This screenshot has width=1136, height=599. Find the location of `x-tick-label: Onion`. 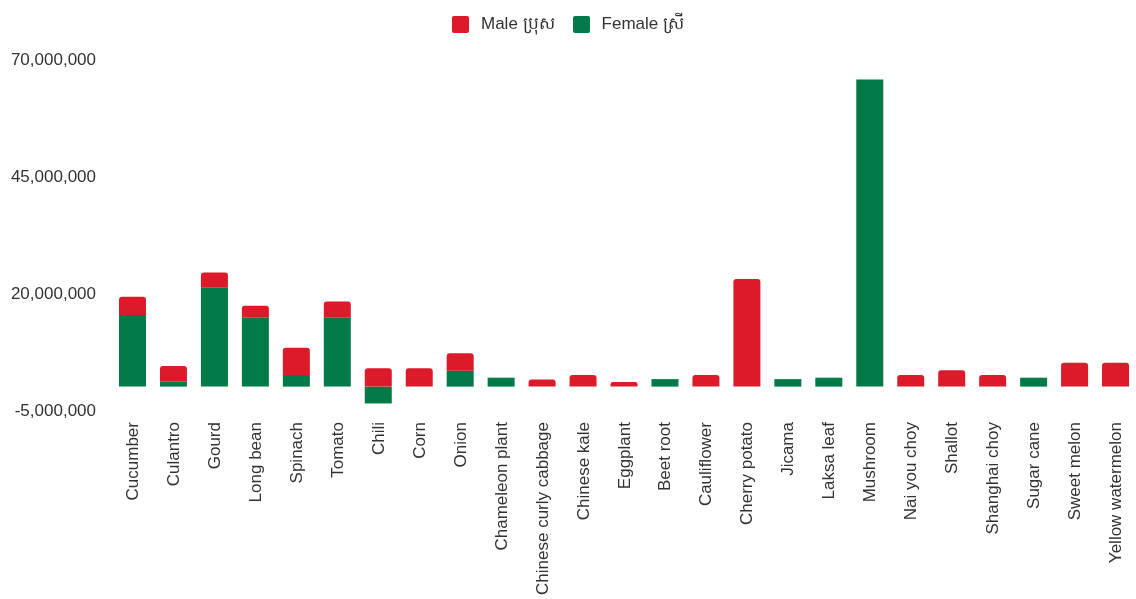

x-tick-label: Onion is located at coordinates (460, 445).